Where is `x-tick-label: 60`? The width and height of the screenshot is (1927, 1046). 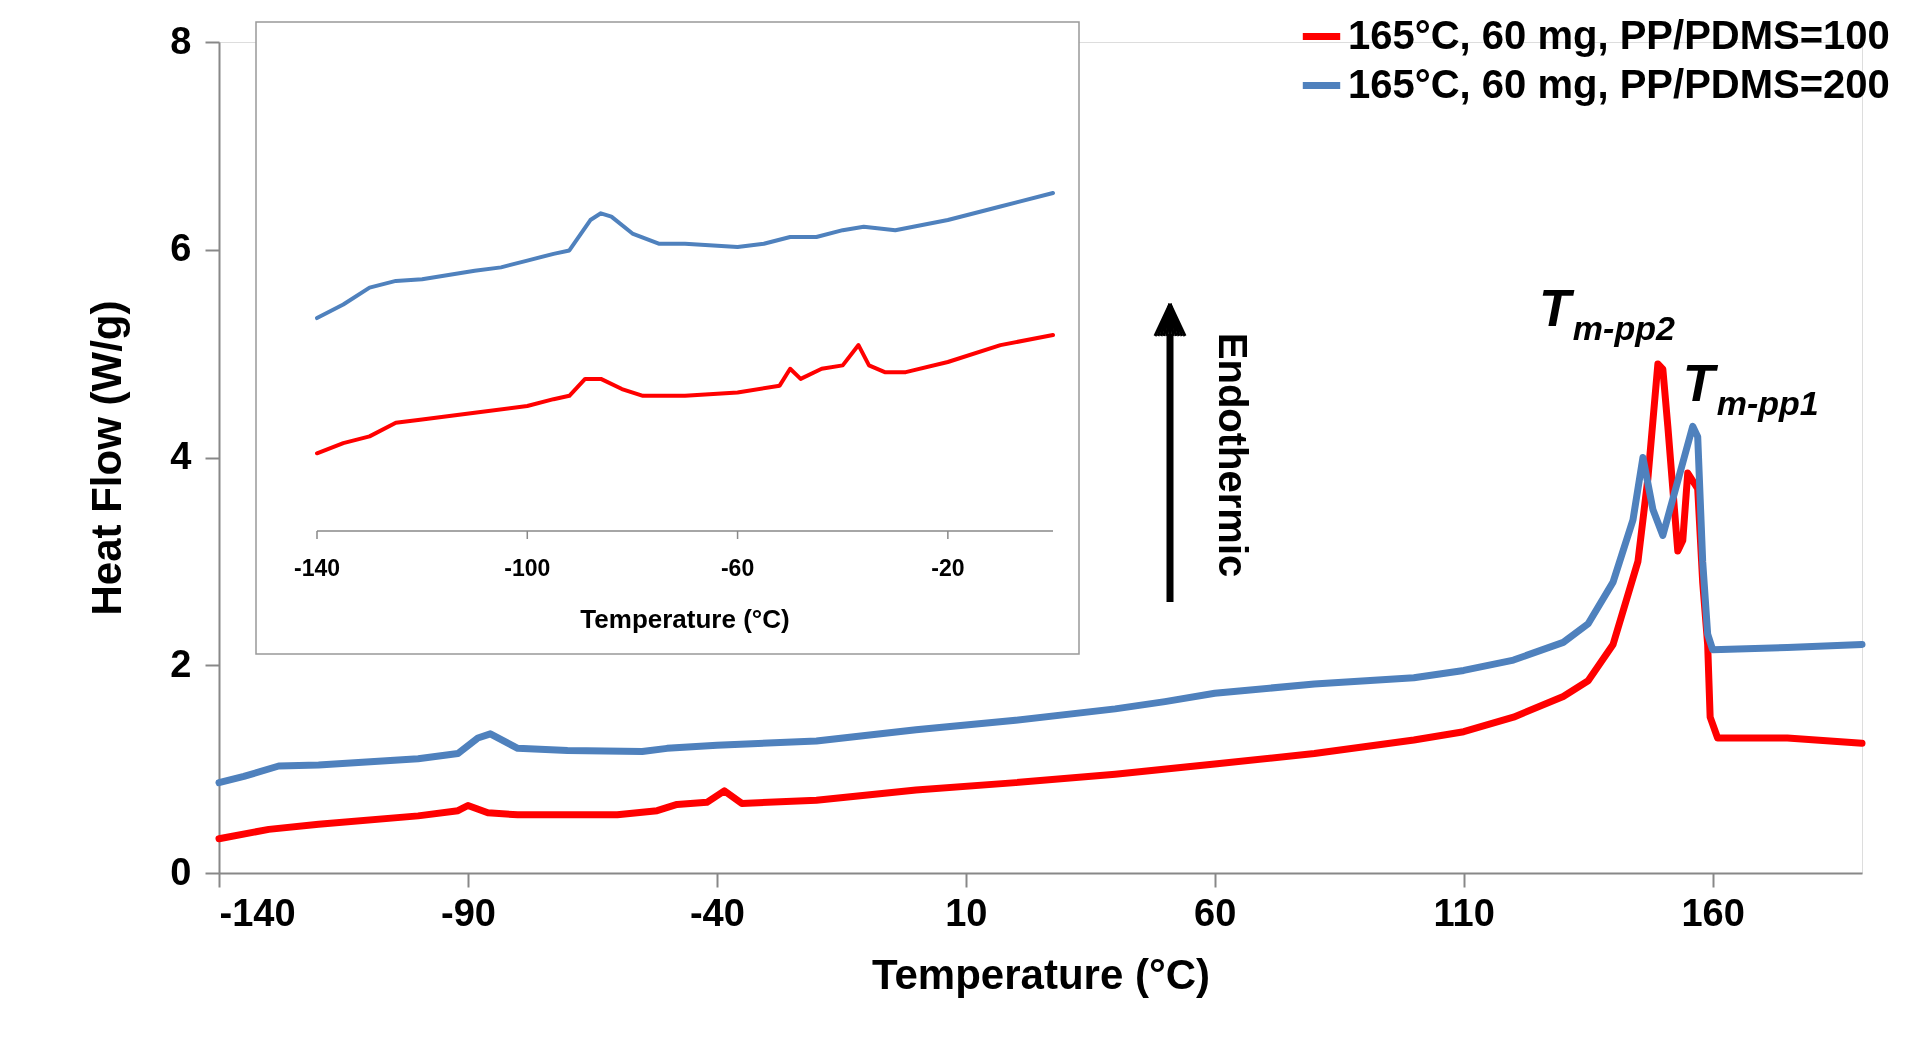
x-tick-label: 60 is located at coordinates (1215, 912).